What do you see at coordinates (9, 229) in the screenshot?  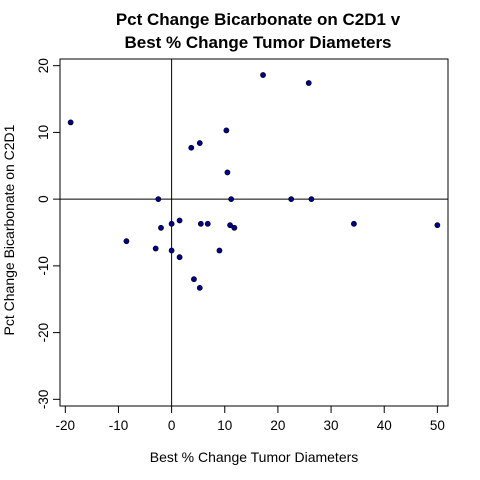 I see `y-axis-label: Pct Change Bicarbonate on C2D1` at bounding box center [9, 229].